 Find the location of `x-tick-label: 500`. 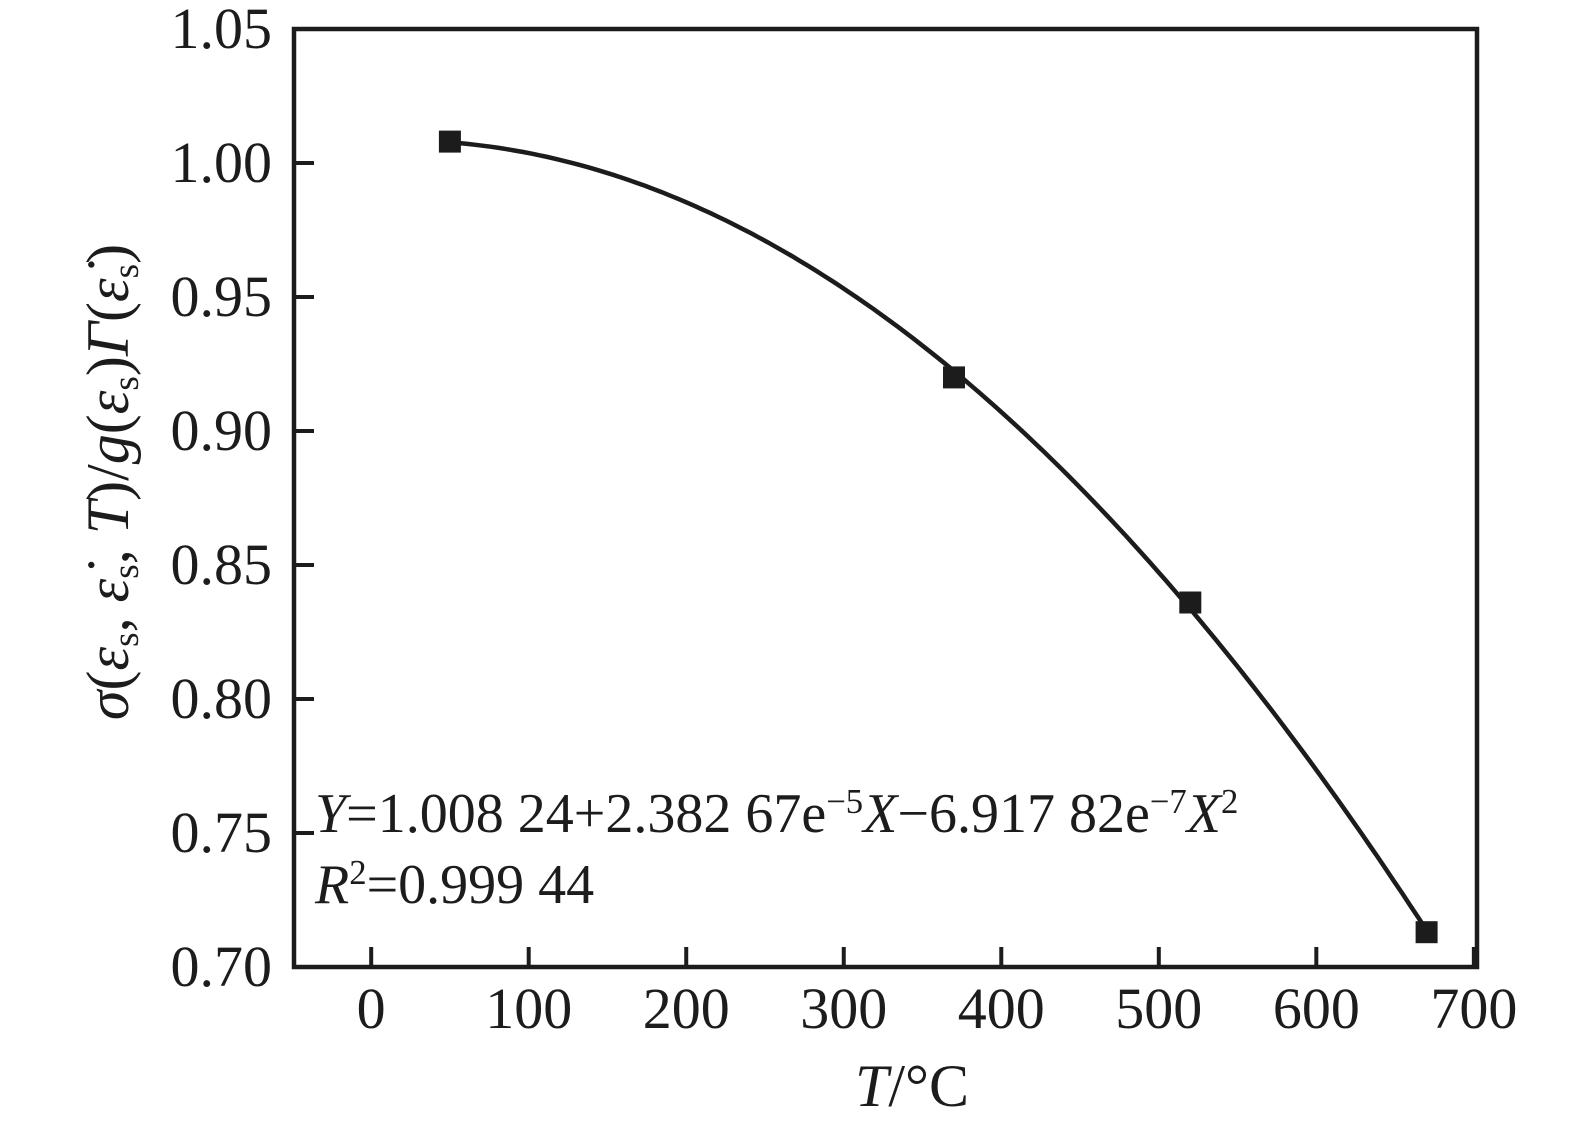

x-tick-label: 500 is located at coordinates (1159, 1008).